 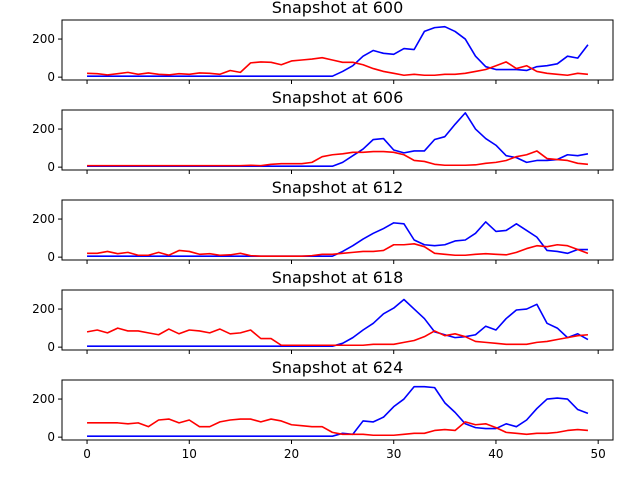 What do you see at coordinates (598, 454) in the screenshot?
I see `x-tick-label: 50` at bounding box center [598, 454].